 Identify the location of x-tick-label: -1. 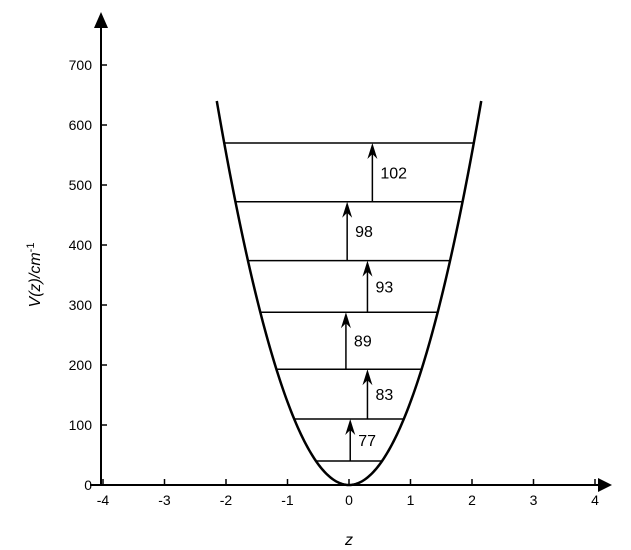
(287, 500).